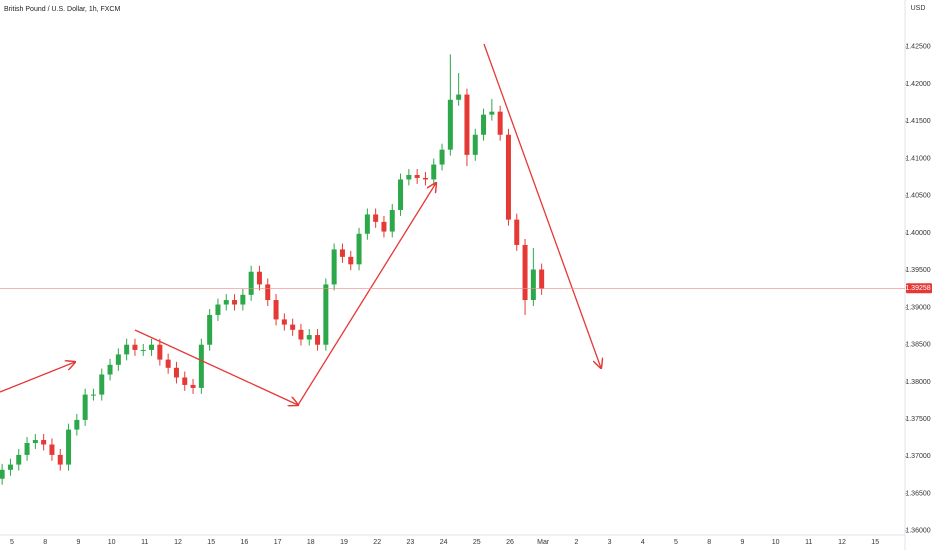 Image resolution: width=932 pixels, height=550 pixels. Describe the element at coordinates (245, 542) in the screenshot. I see `x-tick-label: 16` at that location.